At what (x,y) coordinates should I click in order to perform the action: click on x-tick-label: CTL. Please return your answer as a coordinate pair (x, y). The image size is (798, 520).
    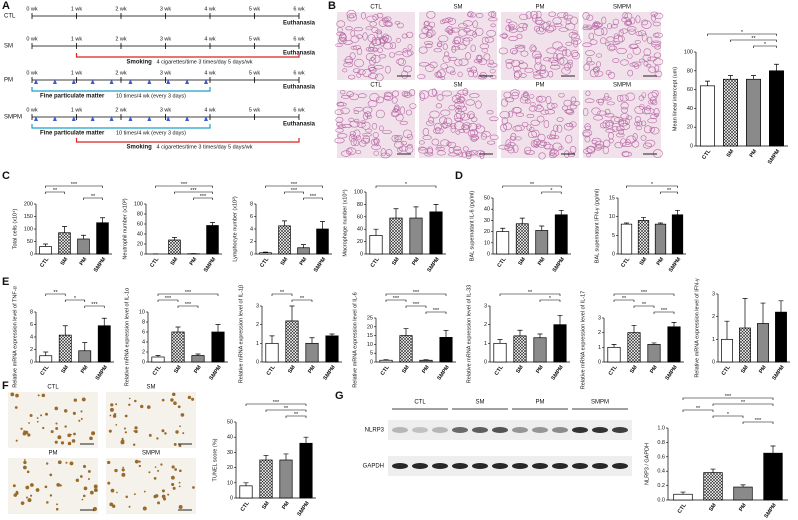
    Looking at the image, I should click on (154, 262).